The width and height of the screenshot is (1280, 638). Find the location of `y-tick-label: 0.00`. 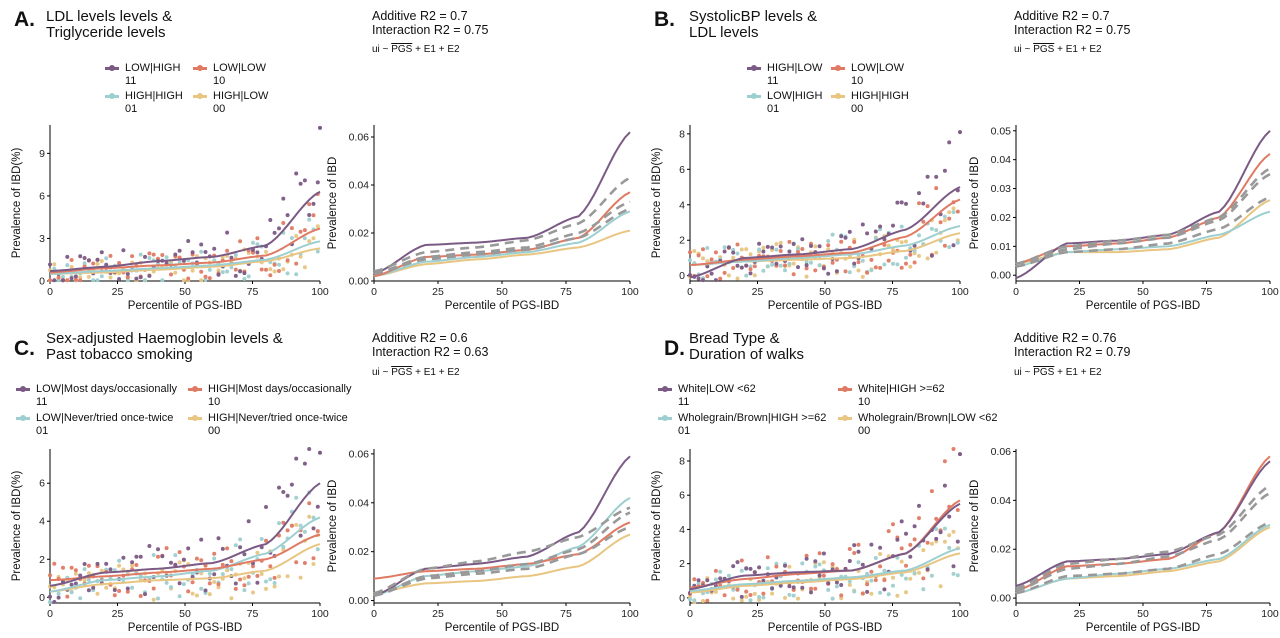

y-tick-label: 0.00 is located at coordinates (359, 601).